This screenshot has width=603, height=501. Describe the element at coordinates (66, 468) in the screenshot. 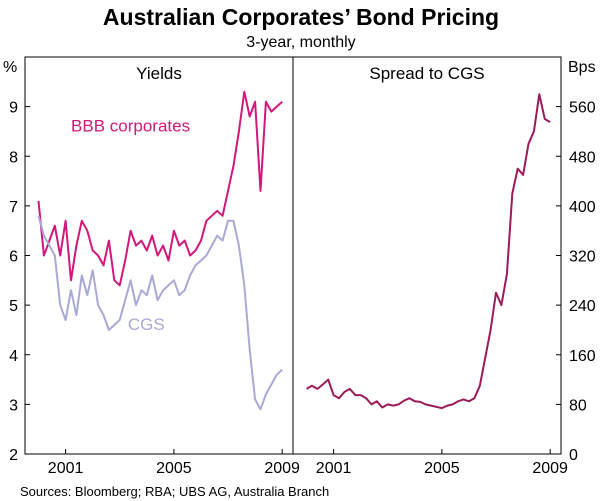

I see `yields-xtick-label: 2001` at that location.